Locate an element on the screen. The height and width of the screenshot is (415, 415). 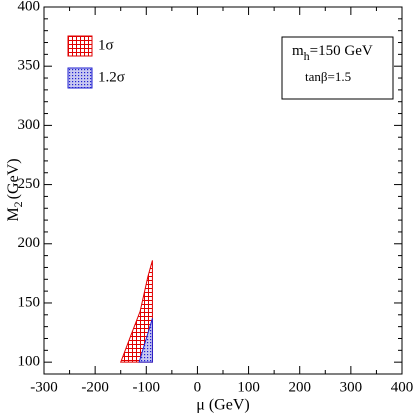
legend-label: 1.2σ is located at coordinates (111, 77).